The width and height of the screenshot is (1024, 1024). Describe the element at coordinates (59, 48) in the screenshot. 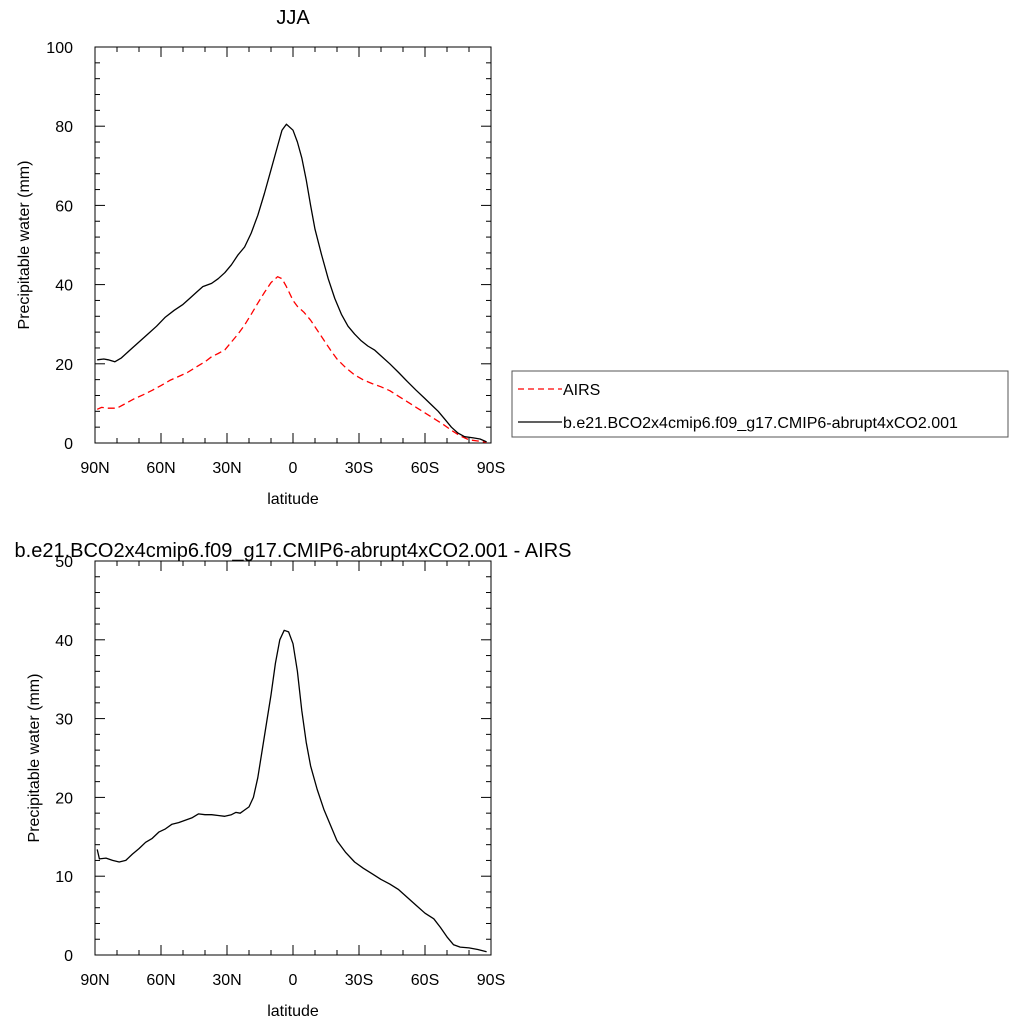

I see `top-chart-y-tick-label: 100` at that location.